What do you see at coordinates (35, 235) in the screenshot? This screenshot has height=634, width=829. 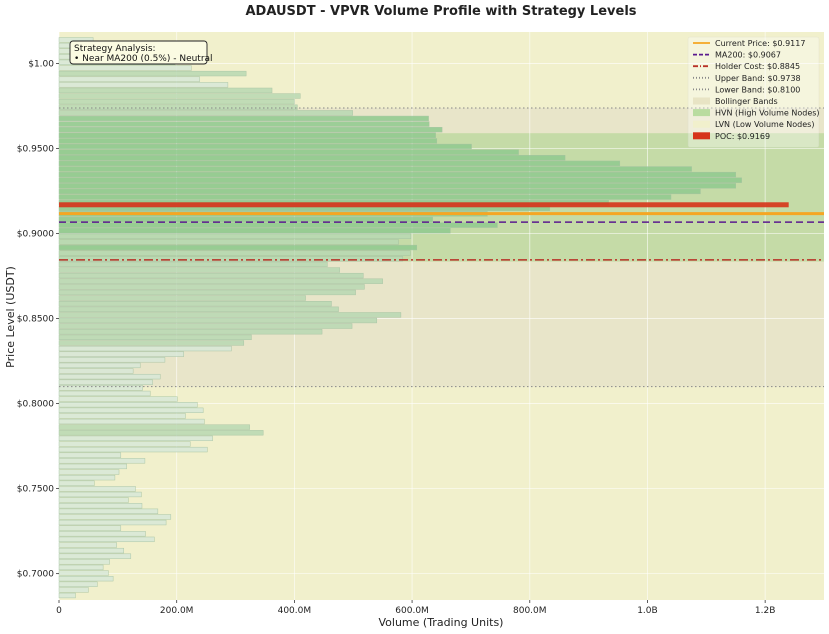 I see `y-tick-label: $0.9000` at bounding box center [35, 235].